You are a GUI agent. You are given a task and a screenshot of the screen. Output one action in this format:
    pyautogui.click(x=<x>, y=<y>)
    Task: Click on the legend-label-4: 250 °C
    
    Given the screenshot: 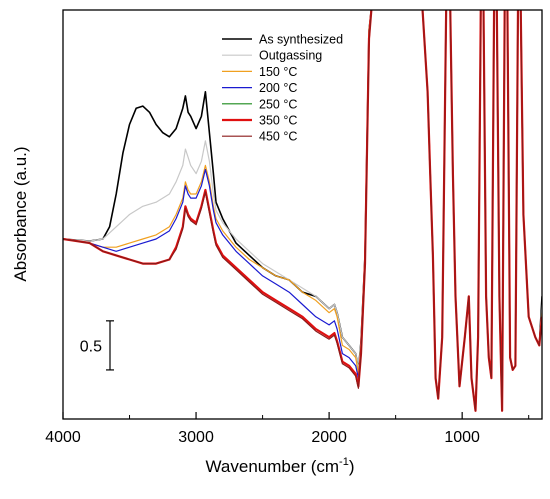 What is the action you would take?
    pyautogui.click(x=278, y=104)
    